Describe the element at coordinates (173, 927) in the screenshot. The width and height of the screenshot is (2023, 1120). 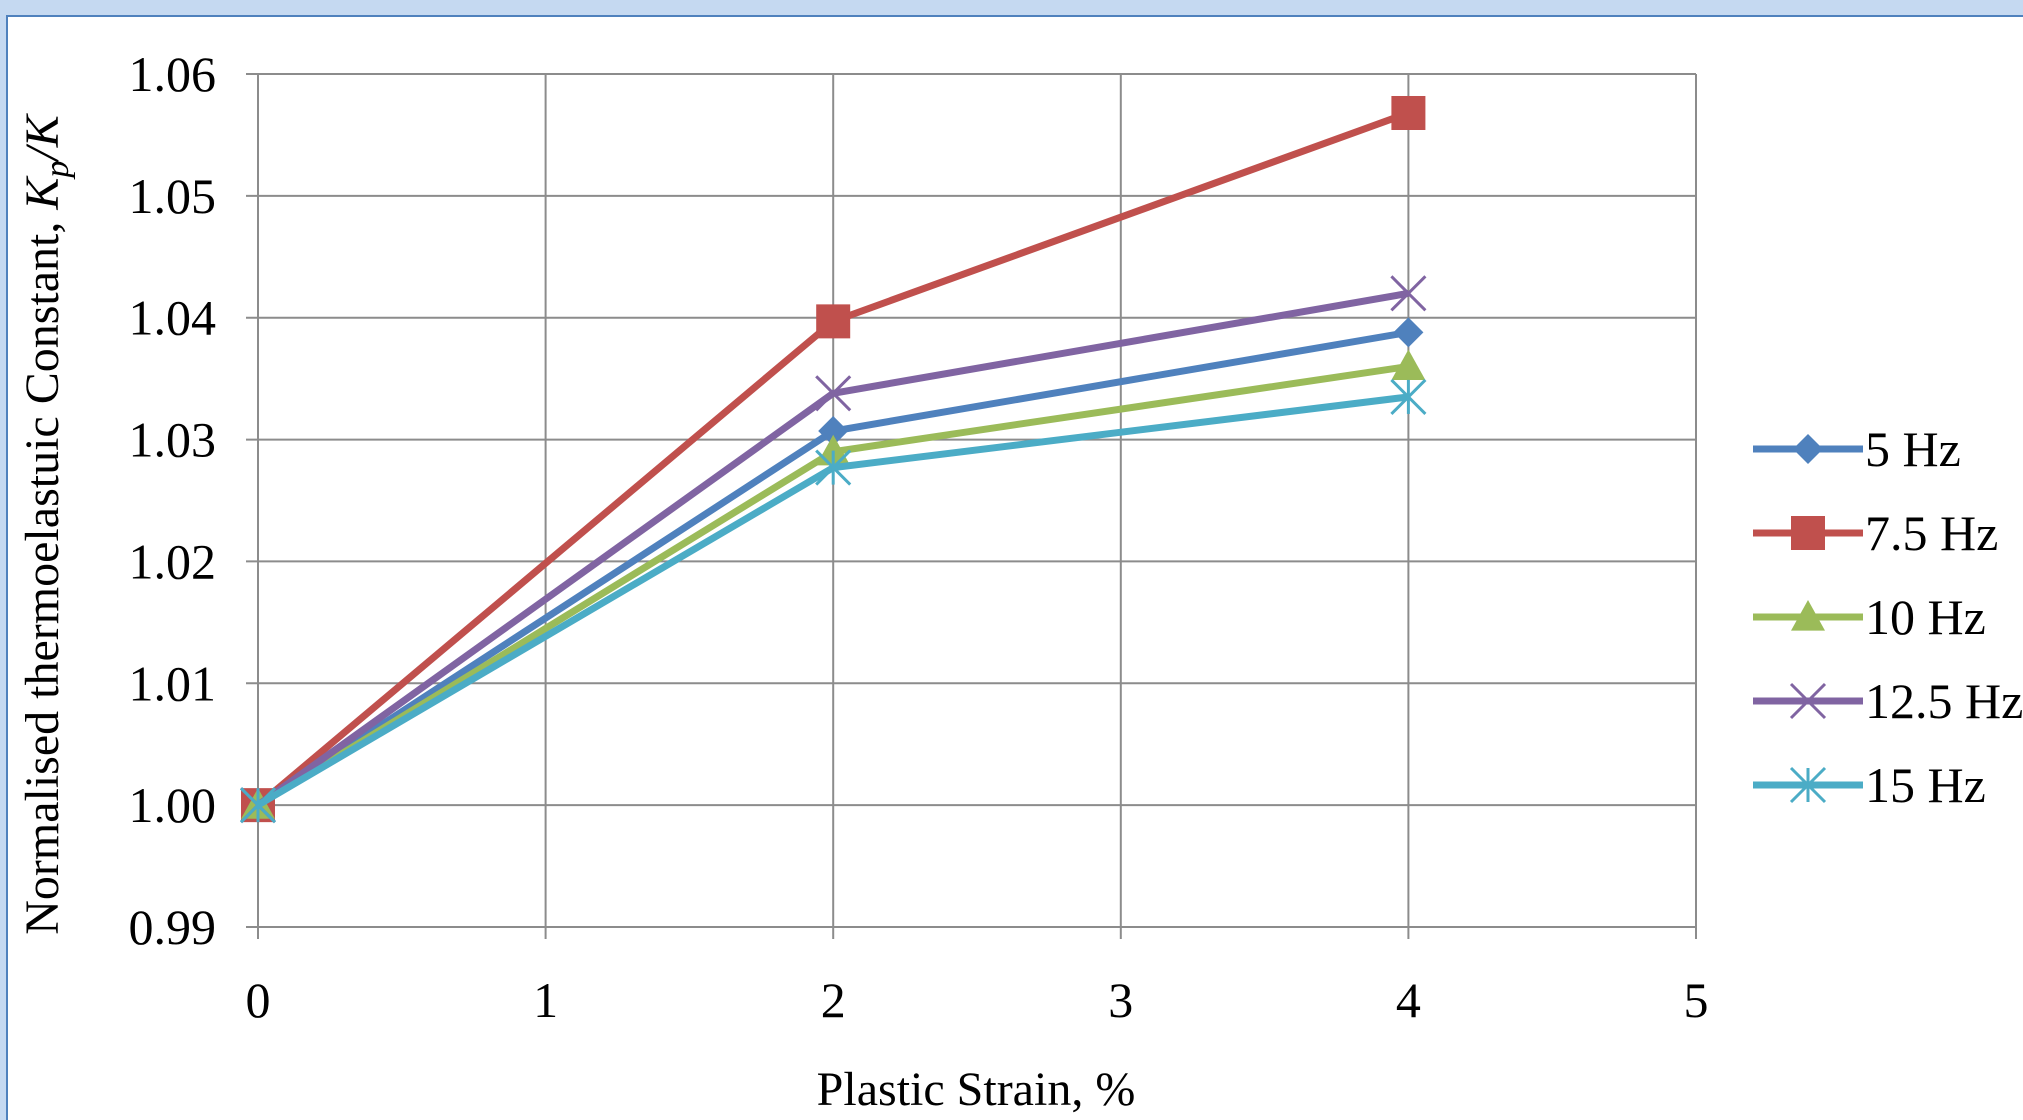
I see `y-tick-label: 0.99` at that location.